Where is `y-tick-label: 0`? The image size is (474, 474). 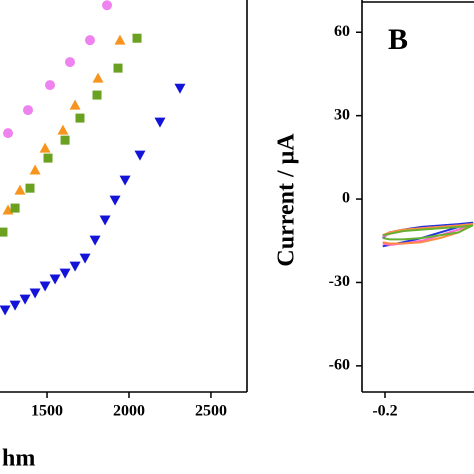
y-tick-label: 0 is located at coordinates (346, 198).